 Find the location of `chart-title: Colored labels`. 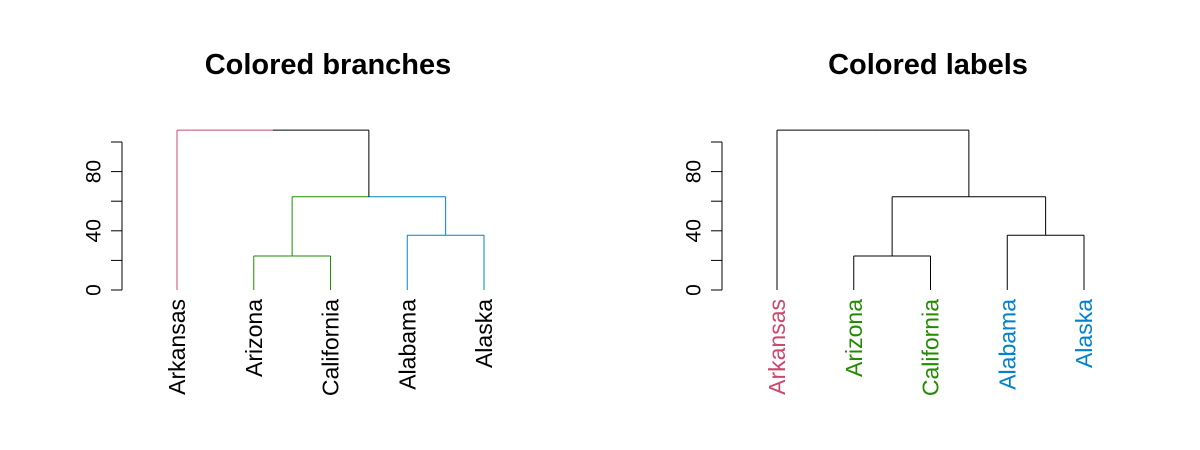

chart-title: Colored labels is located at coordinates (928, 65).